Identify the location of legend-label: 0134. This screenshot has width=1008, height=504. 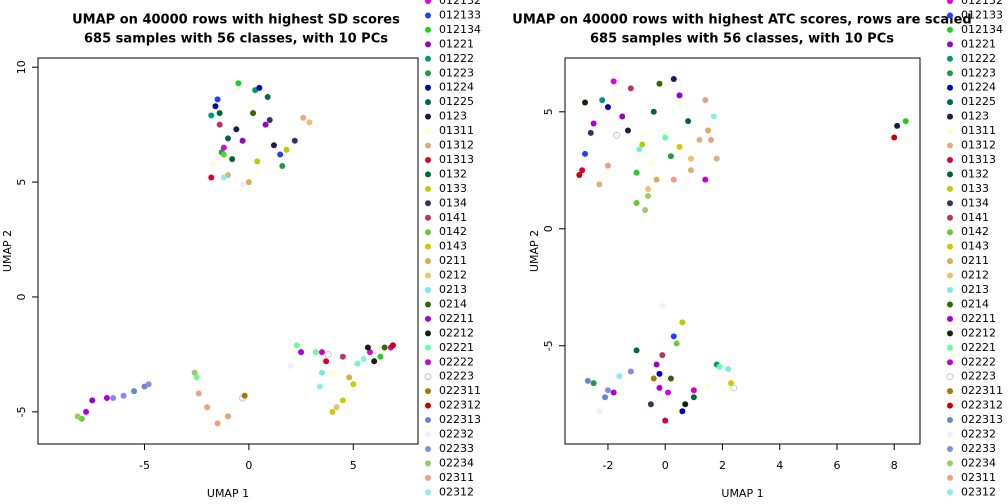
(975, 202).